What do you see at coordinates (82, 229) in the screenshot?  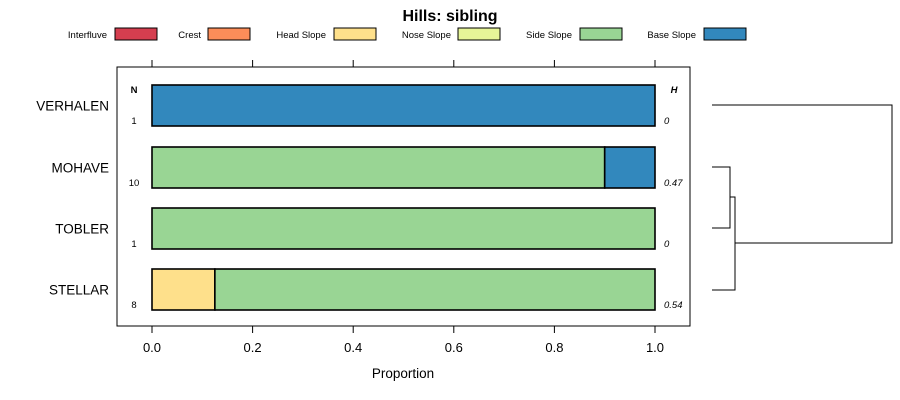 I see `row-label: TOBLER` at bounding box center [82, 229].